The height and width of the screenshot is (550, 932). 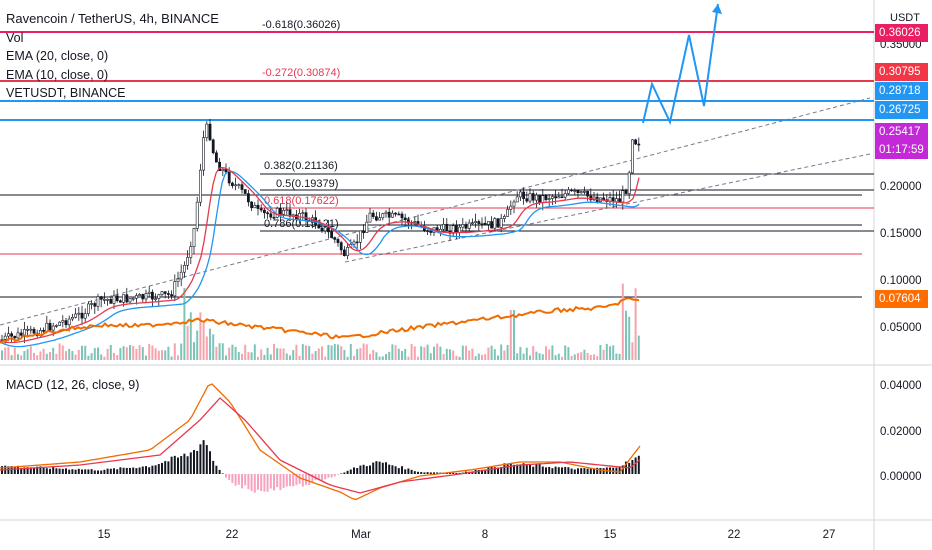 What do you see at coordinates (900, 299) in the screenshot?
I see `price-tag-text: 0.07604` at bounding box center [900, 299].